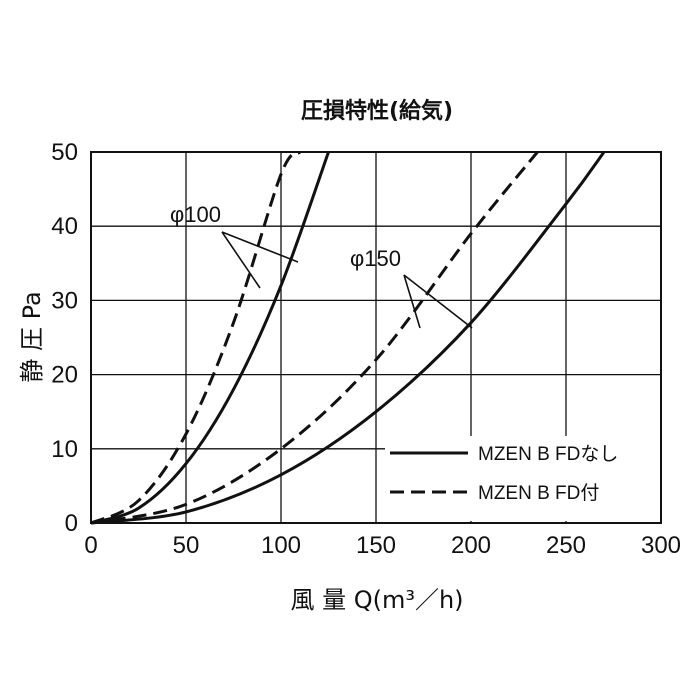  I want to click on legend-background, so click(522, 478).